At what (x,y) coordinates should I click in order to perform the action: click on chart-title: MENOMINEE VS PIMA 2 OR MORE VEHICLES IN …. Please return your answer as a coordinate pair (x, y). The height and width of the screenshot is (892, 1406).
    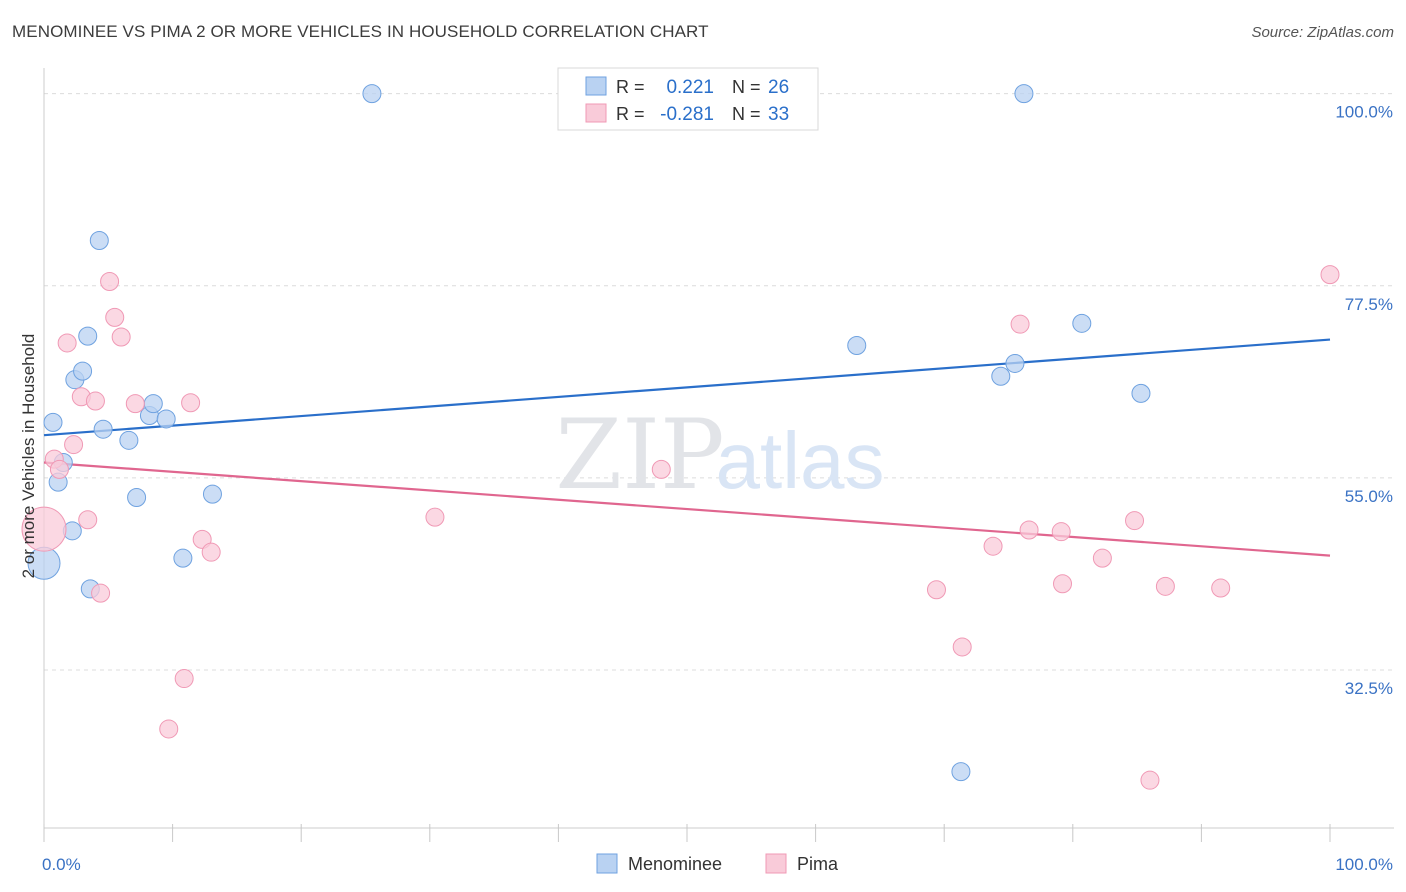
    Looking at the image, I should click on (360, 31).